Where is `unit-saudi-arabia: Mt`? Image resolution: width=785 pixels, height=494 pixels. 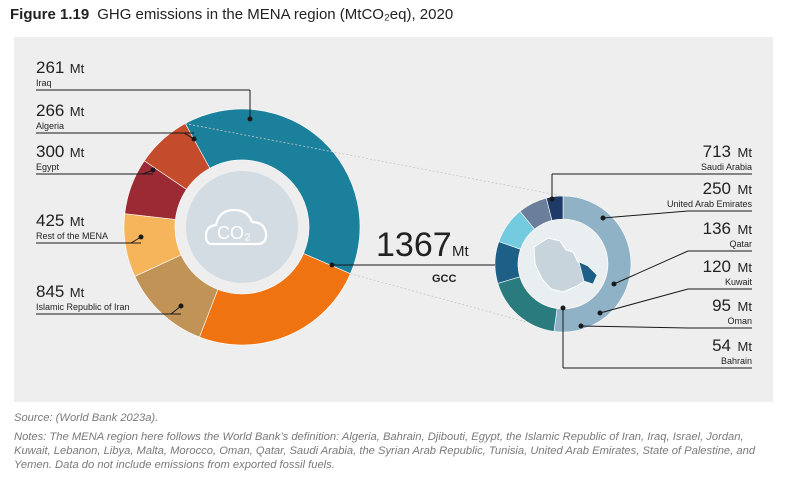
unit-saudi-arabia: Mt is located at coordinates (745, 152).